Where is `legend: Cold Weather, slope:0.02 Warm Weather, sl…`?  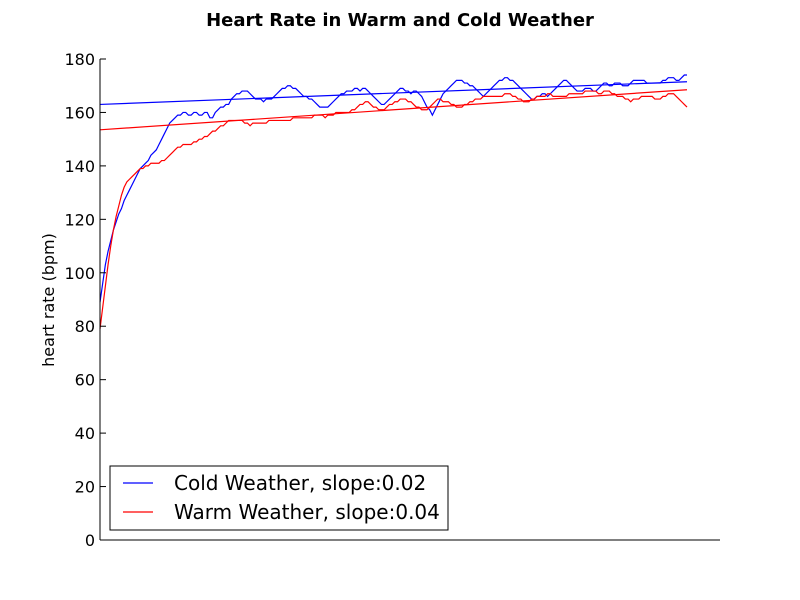 legend: Cold Weather, slope:0.02 Warm Weather, sl… is located at coordinates (279, 498).